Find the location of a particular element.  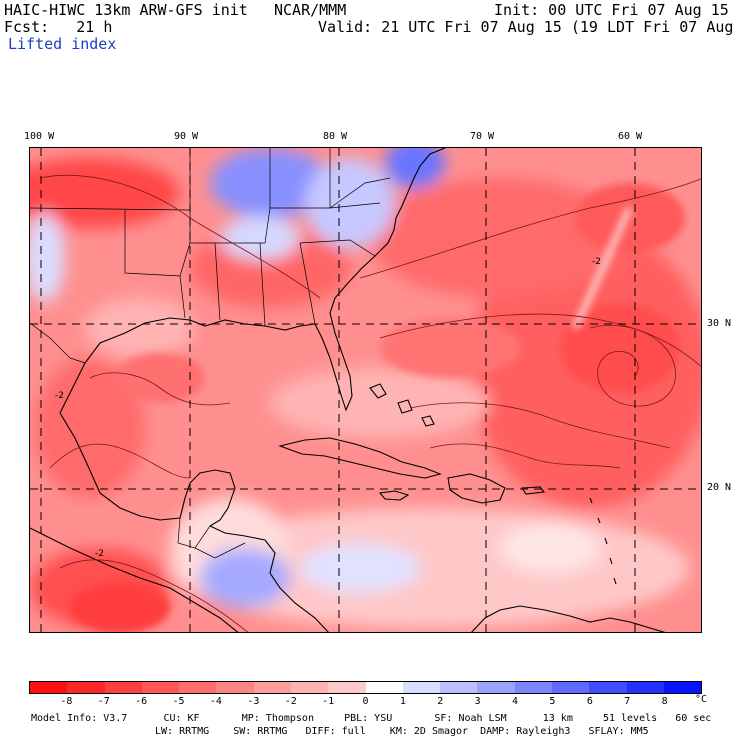

contour-label-1: -2 is located at coordinates (596, 262).